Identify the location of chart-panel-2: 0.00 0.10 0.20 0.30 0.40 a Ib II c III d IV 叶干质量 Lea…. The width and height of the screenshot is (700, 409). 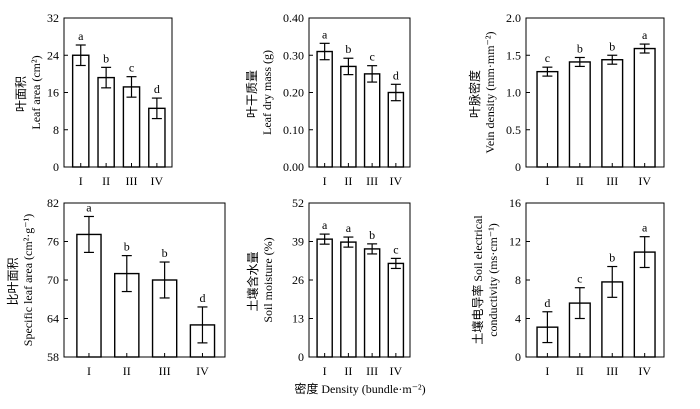
(328, 99).